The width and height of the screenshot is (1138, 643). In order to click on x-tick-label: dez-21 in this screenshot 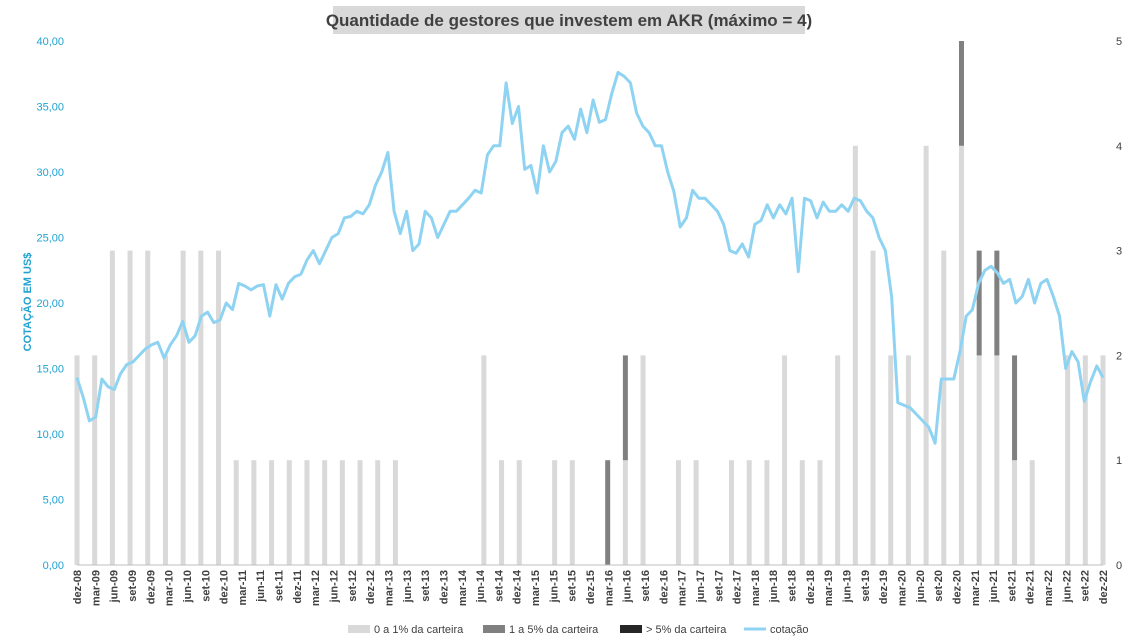, I will do `click(1031, 587)`.